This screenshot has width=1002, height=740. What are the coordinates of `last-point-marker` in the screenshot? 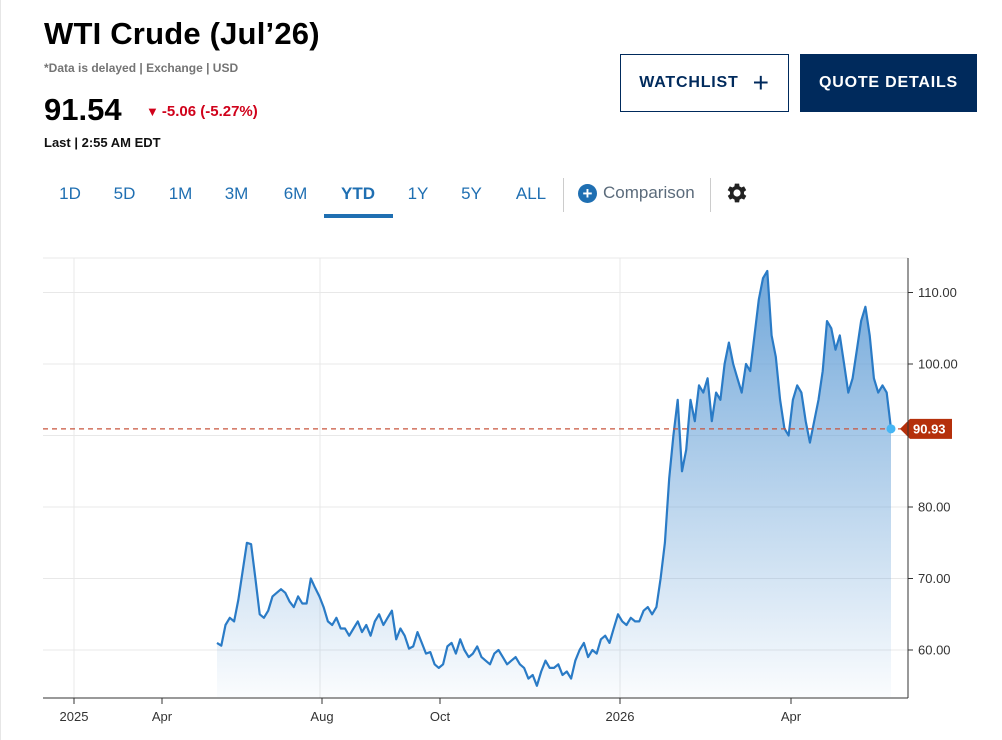 It's located at (891, 429).